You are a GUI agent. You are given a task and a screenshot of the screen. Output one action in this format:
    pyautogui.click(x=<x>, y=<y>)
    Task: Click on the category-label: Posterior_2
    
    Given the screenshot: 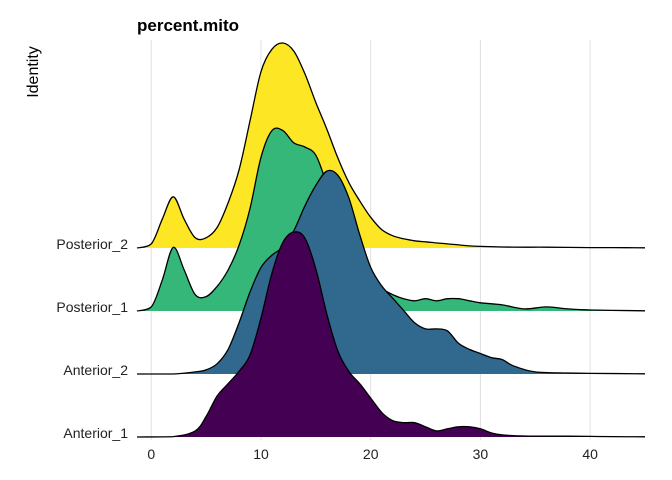 What is the action you would take?
    pyautogui.click(x=92, y=244)
    